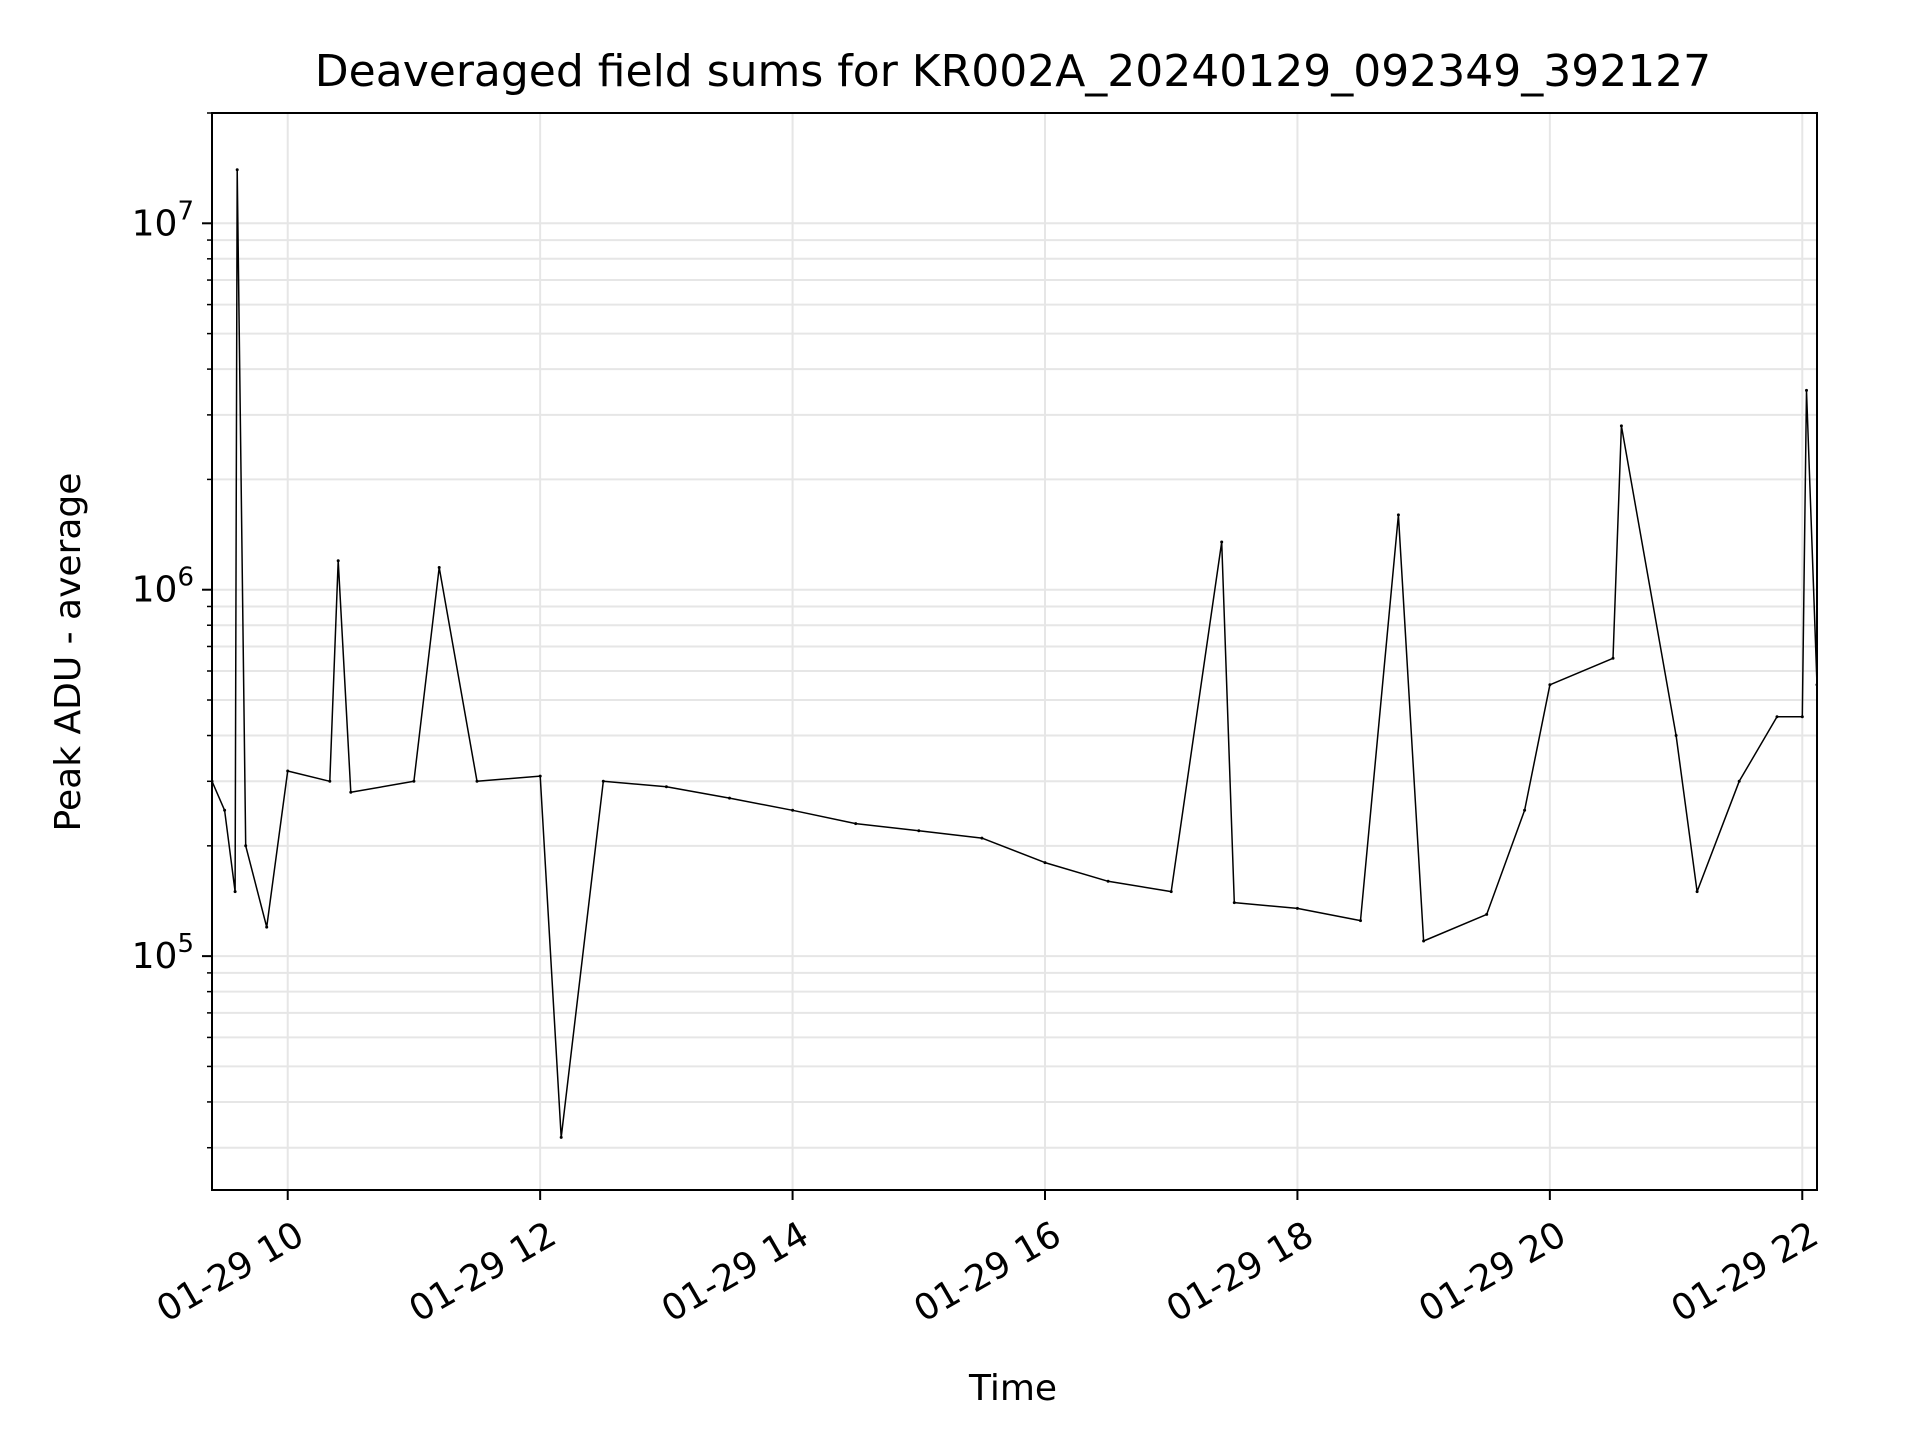 The height and width of the screenshot is (1440, 1920). I want to click on y-tick-label: 10⁶, so click(163, 587).